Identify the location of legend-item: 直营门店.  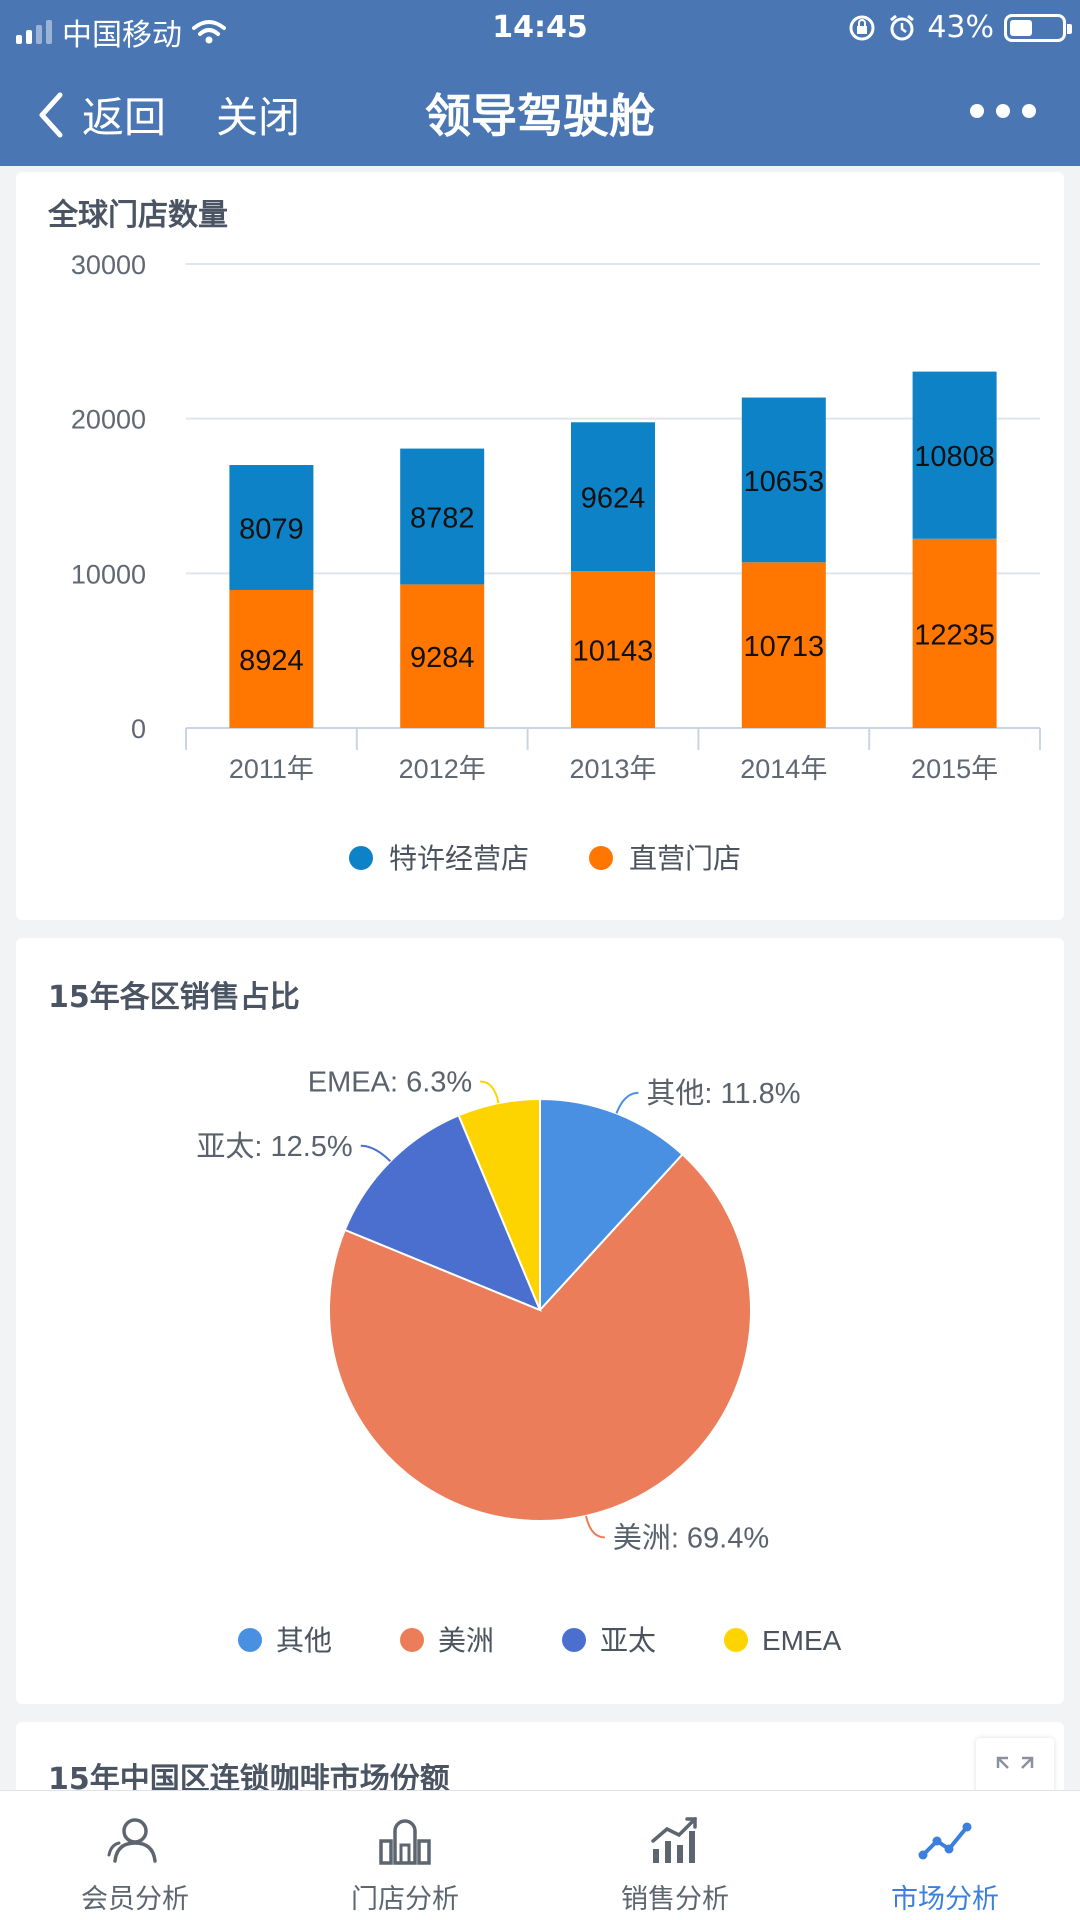
(665, 858).